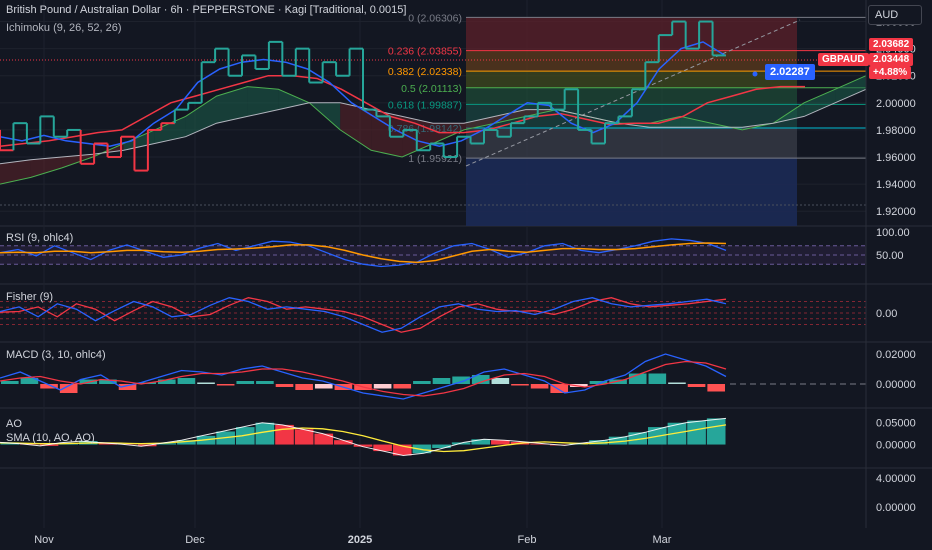 Image resolution: width=932 pixels, height=550 pixels. Describe the element at coordinates (14, 424) in the screenshot. I see `ao-label: AO` at that location.